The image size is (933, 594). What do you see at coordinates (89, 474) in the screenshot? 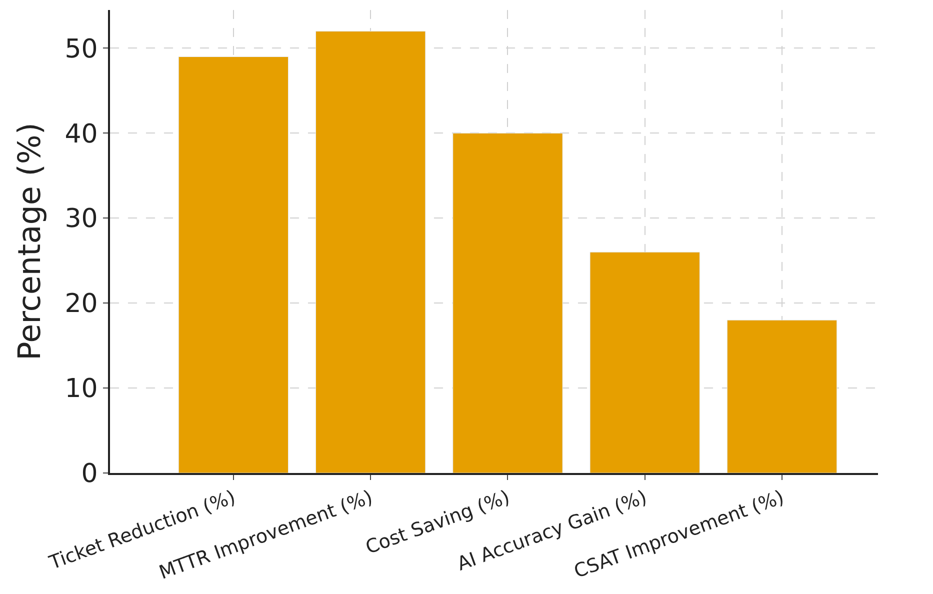
I see `y-tick-label: 0` at bounding box center [89, 474].